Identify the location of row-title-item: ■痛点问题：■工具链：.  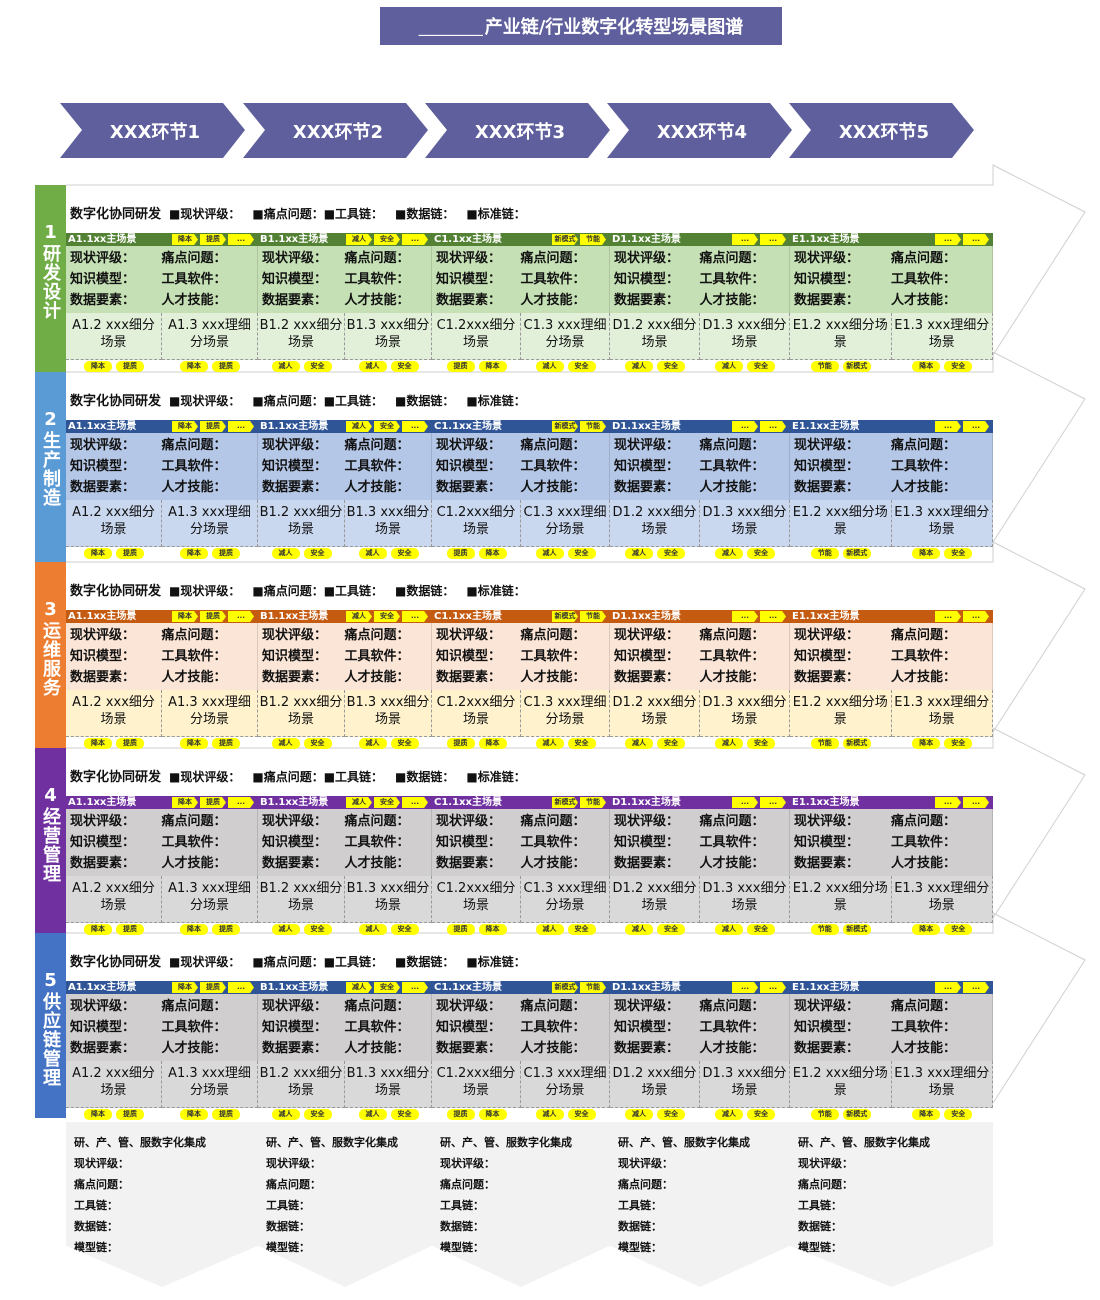
(318, 214).